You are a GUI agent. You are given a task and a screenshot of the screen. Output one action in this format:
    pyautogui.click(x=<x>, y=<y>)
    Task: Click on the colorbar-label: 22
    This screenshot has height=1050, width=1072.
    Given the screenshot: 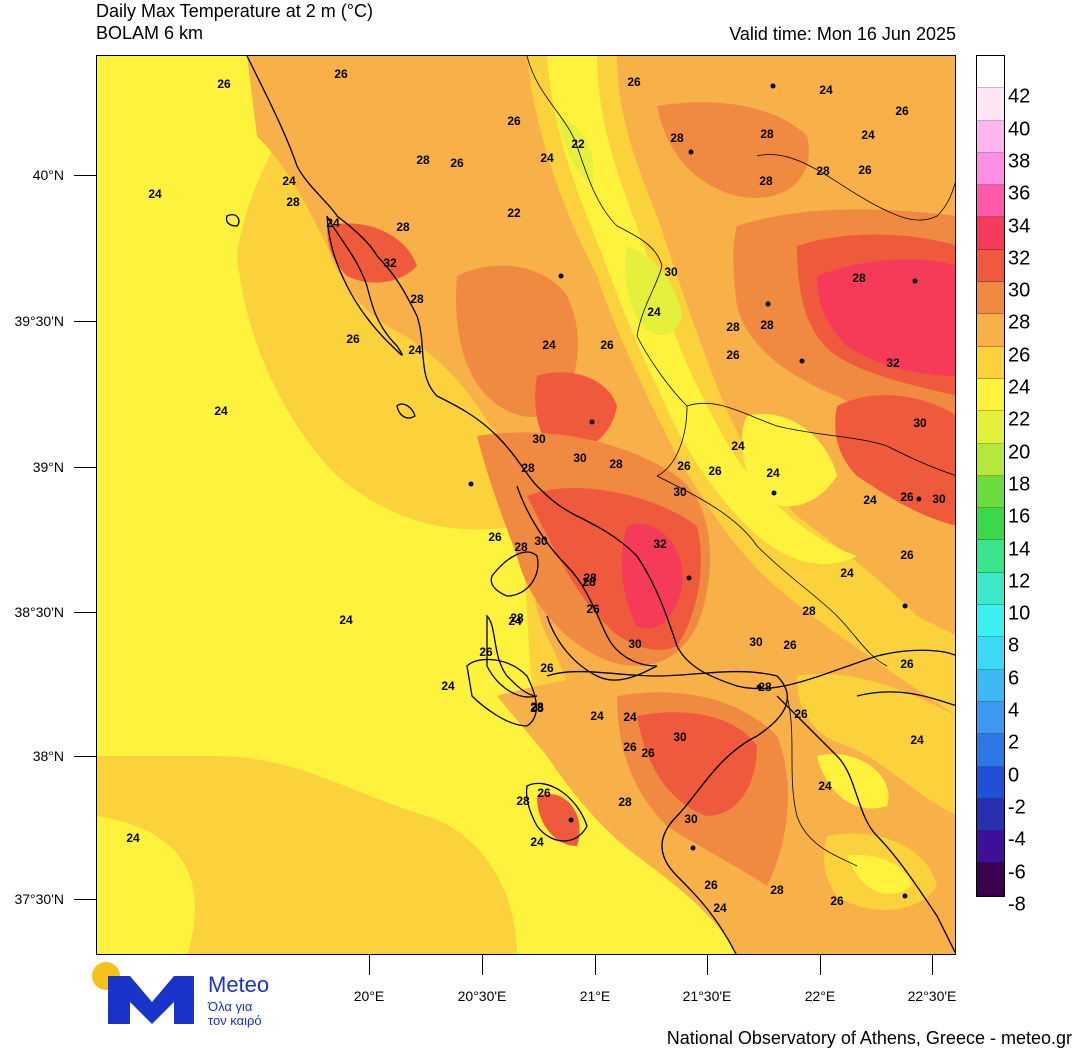 What is the action you would take?
    pyautogui.click(x=1019, y=419)
    